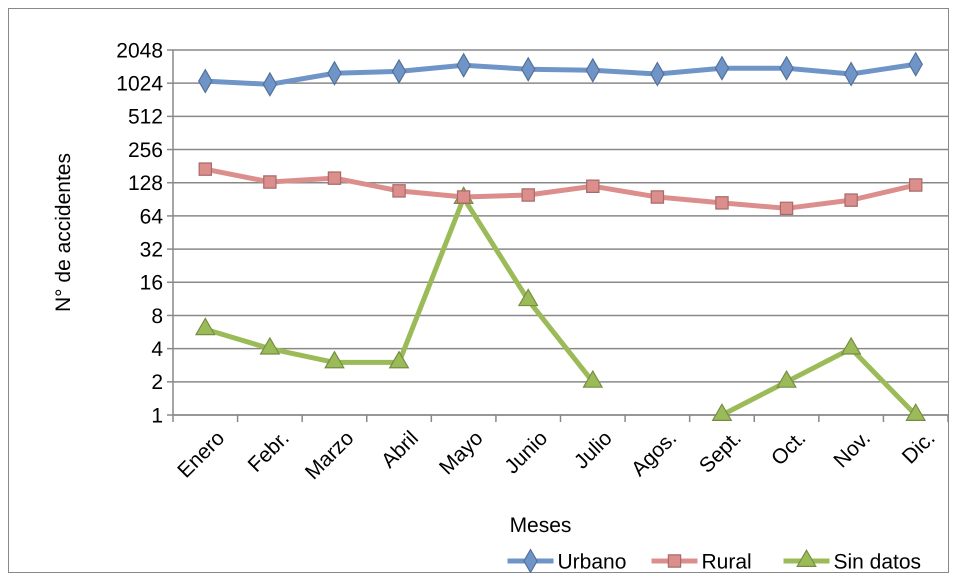  I want to click on y-tick-label: 2, so click(157, 382).